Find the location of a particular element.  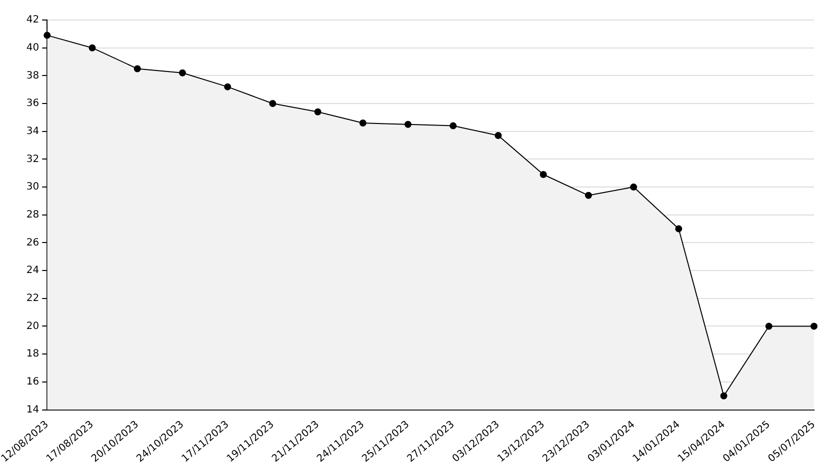

y-tick-label: 28 is located at coordinates (33, 214).